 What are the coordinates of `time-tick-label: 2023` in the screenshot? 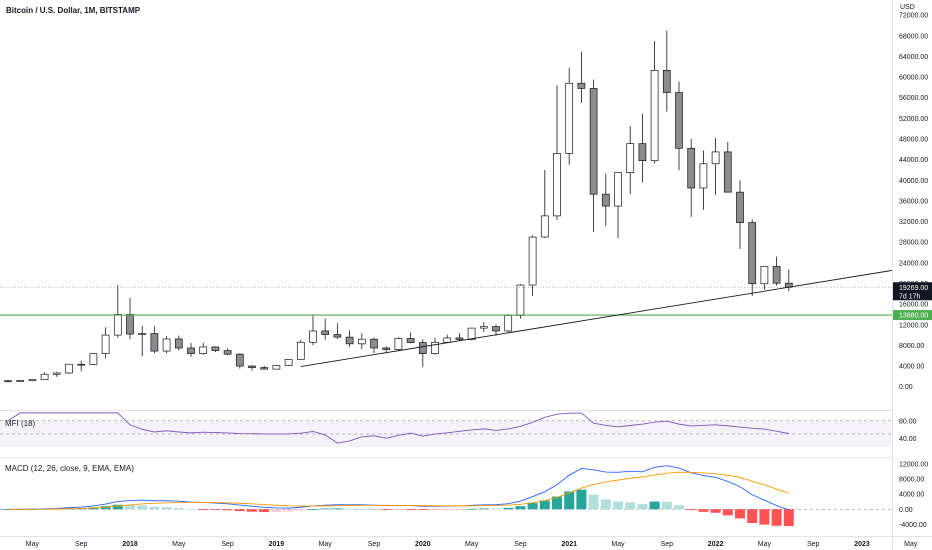 It's located at (862, 544).